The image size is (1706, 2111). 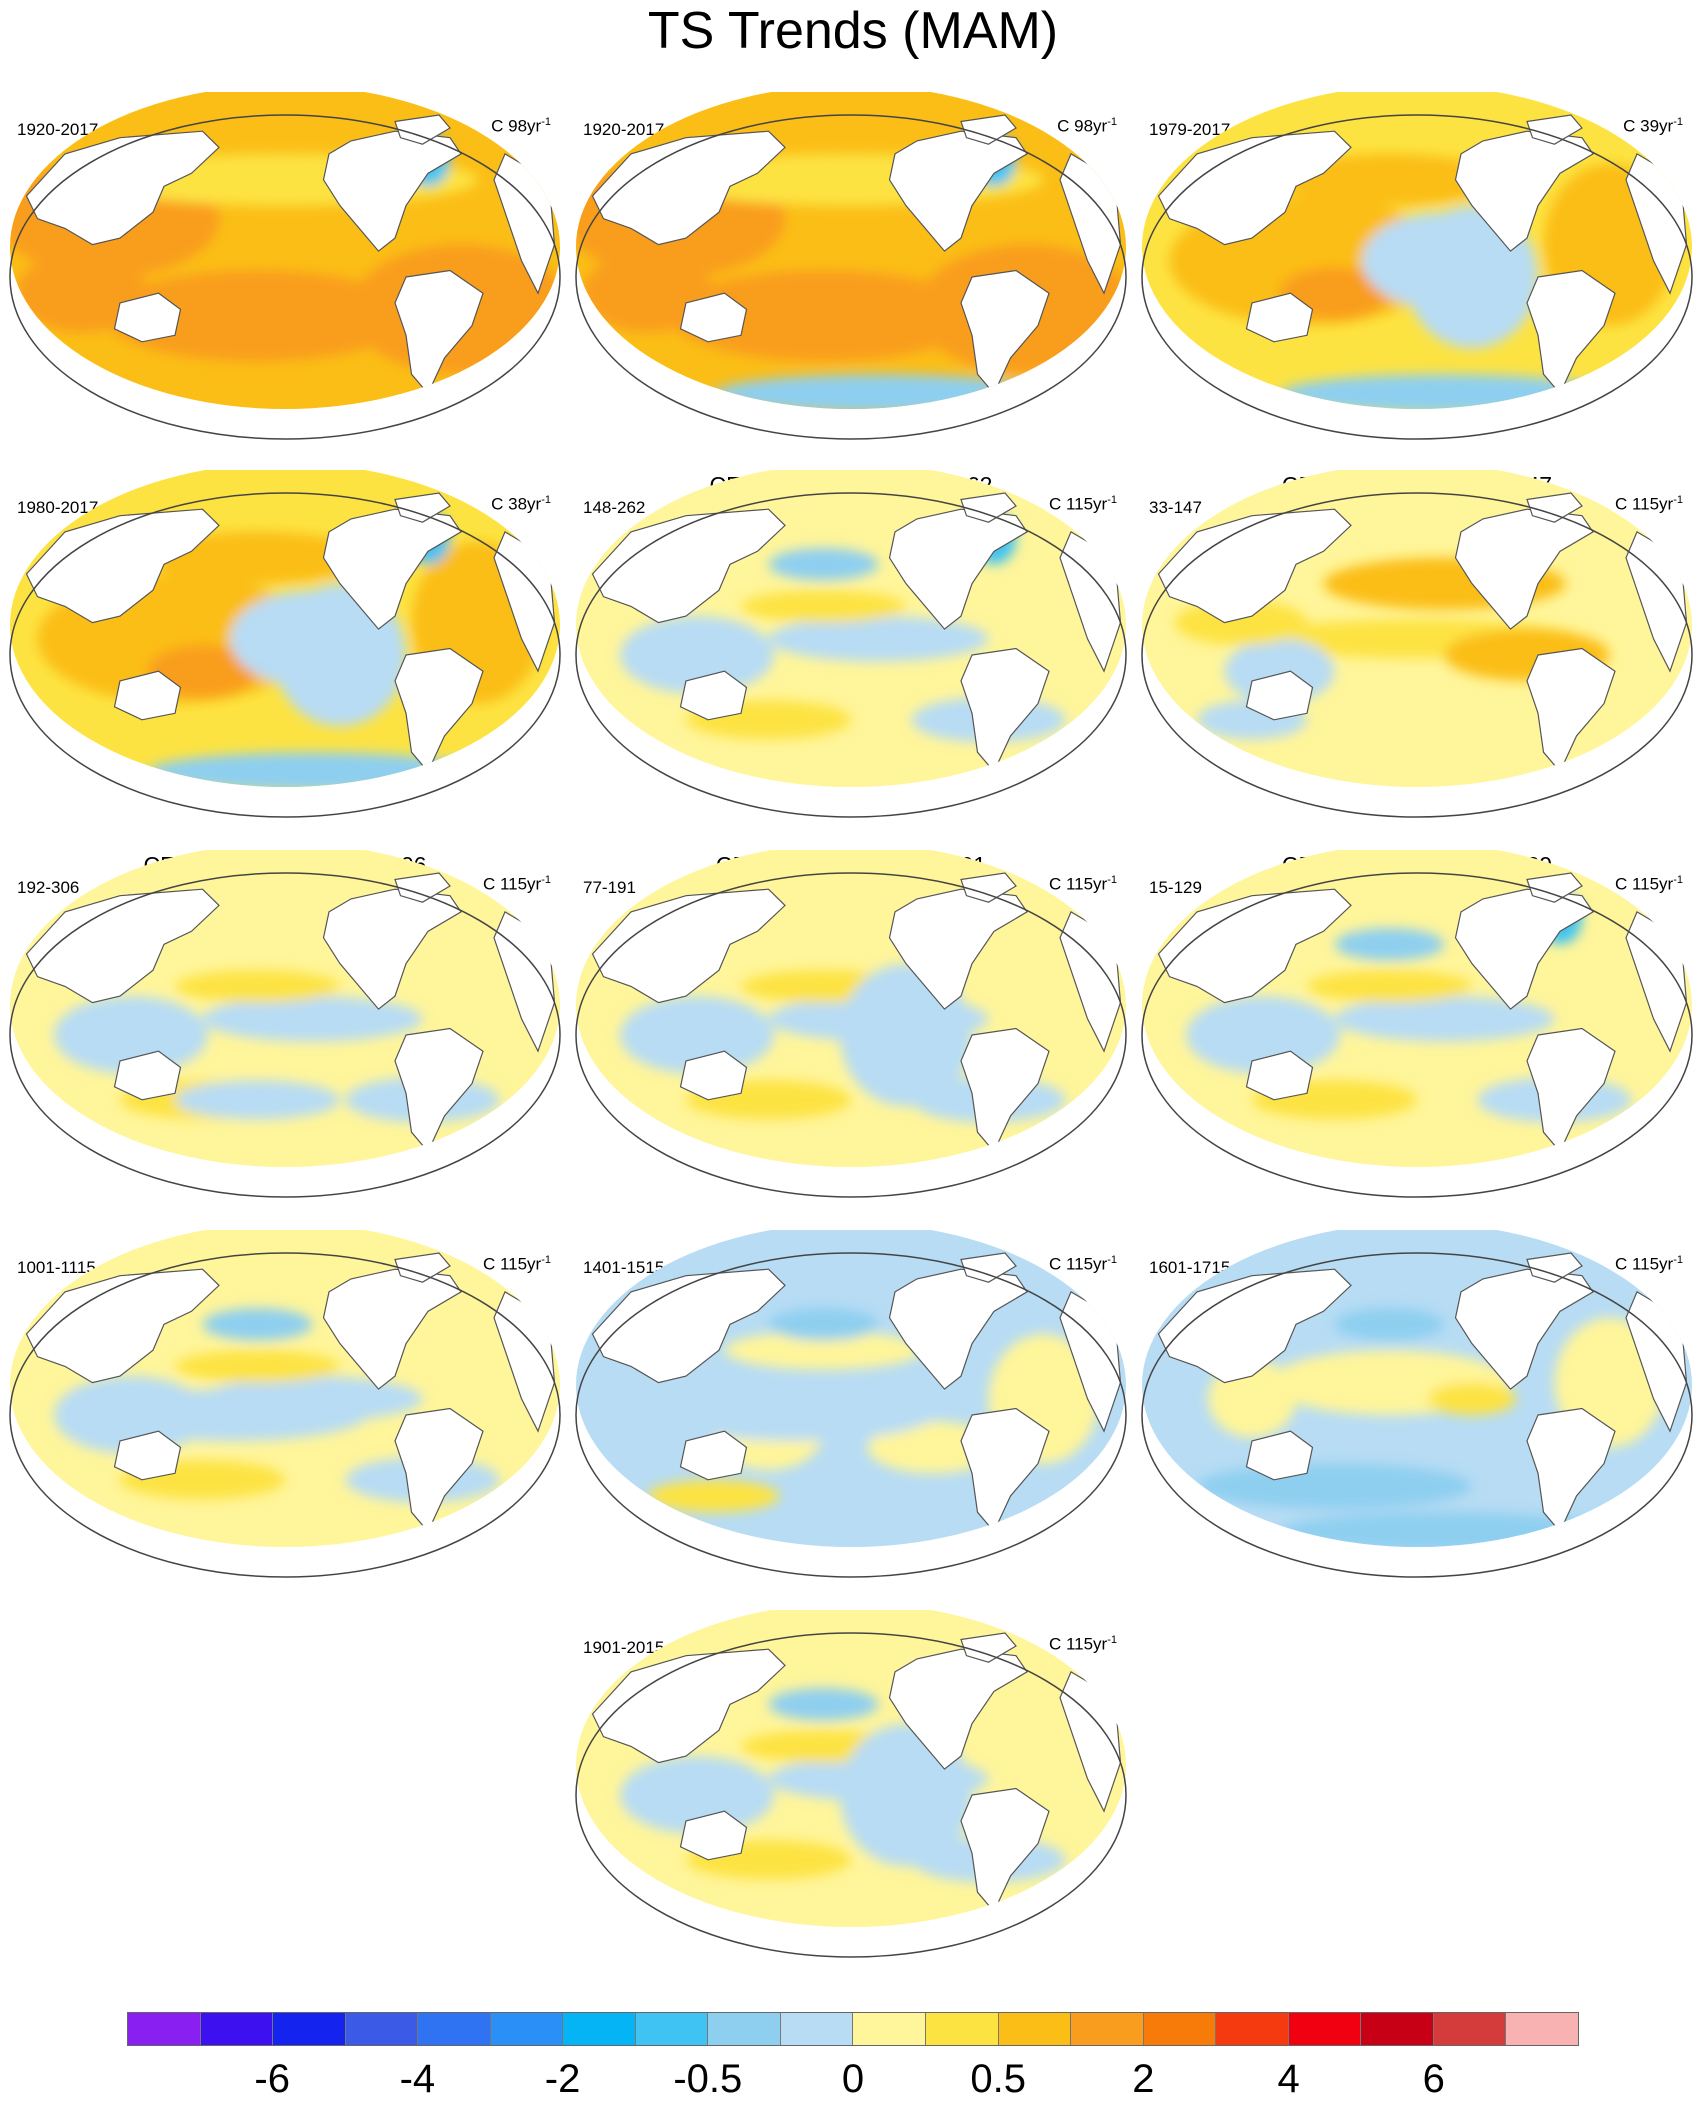 I want to click on panel-period: 148-262, so click(x=614, y=507).